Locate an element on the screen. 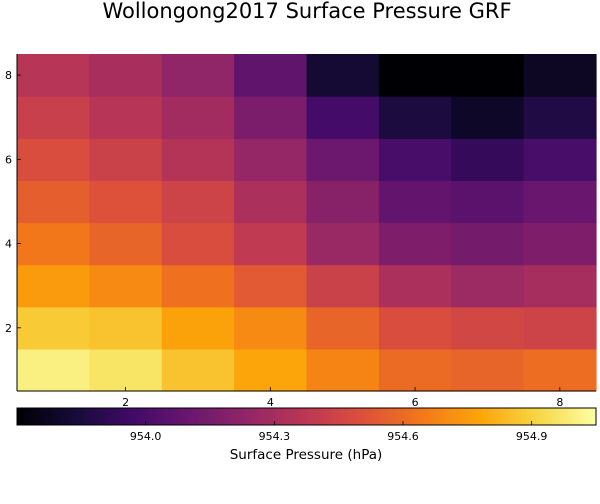  y-tick-label: 2 is located at coordinates (8, 328).